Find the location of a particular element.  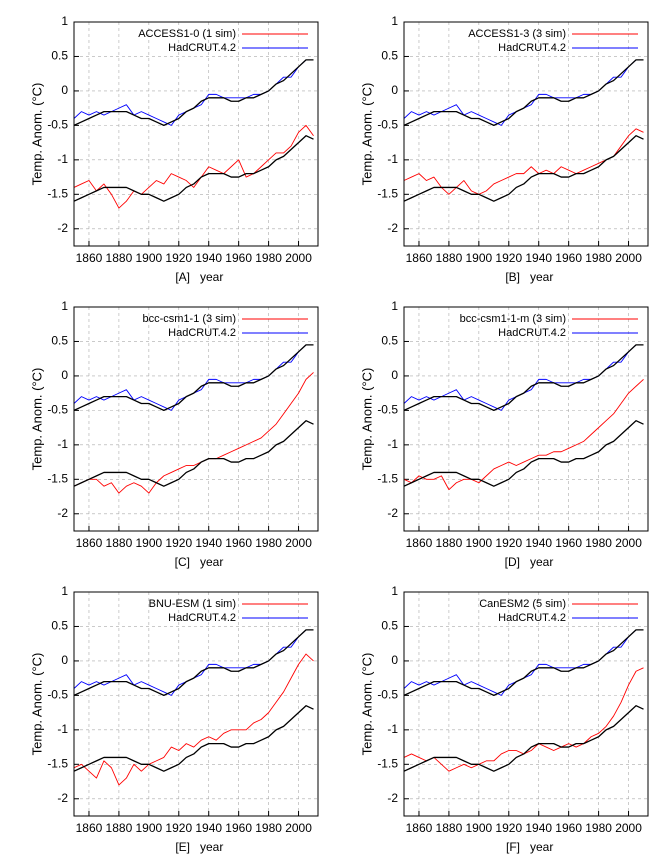

y-tick-label: -2 is located at coordinates (62, 798).